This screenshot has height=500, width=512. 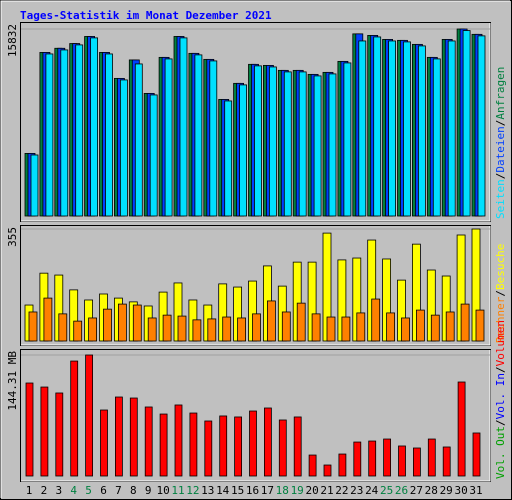 I want to click on x-tick-label: 30, so click(x=460, y=490).